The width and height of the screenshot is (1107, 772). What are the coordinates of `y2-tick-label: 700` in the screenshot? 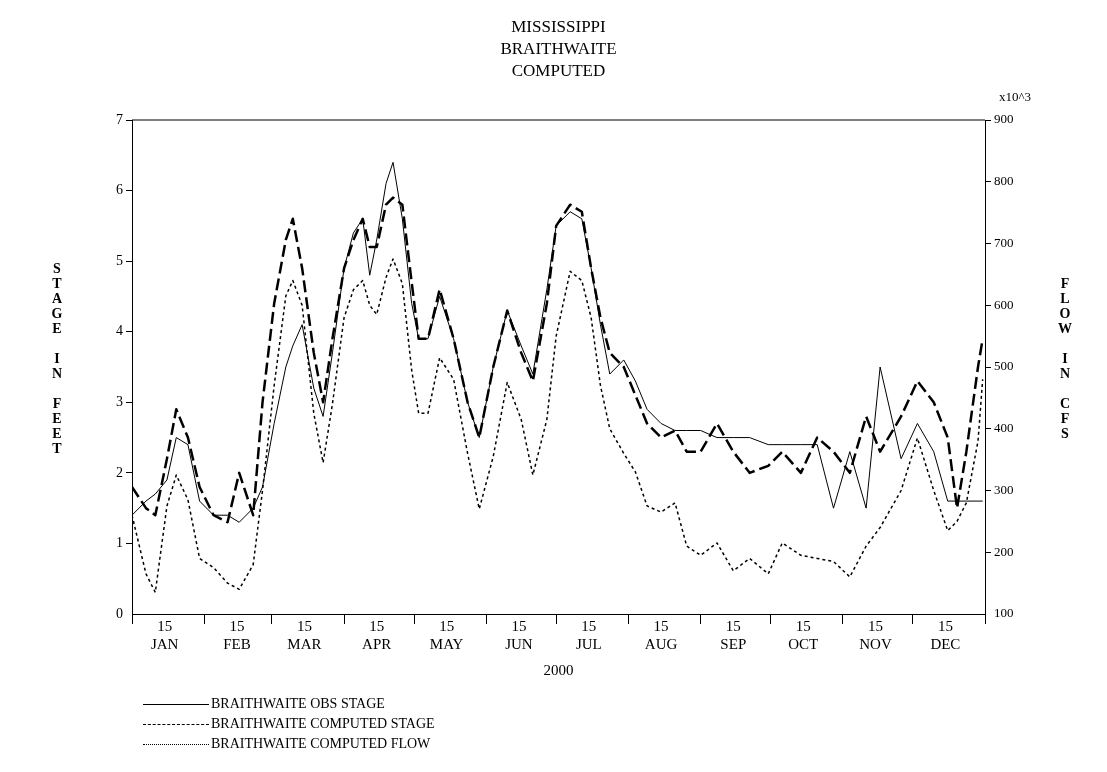 It's located at (1004, 242).